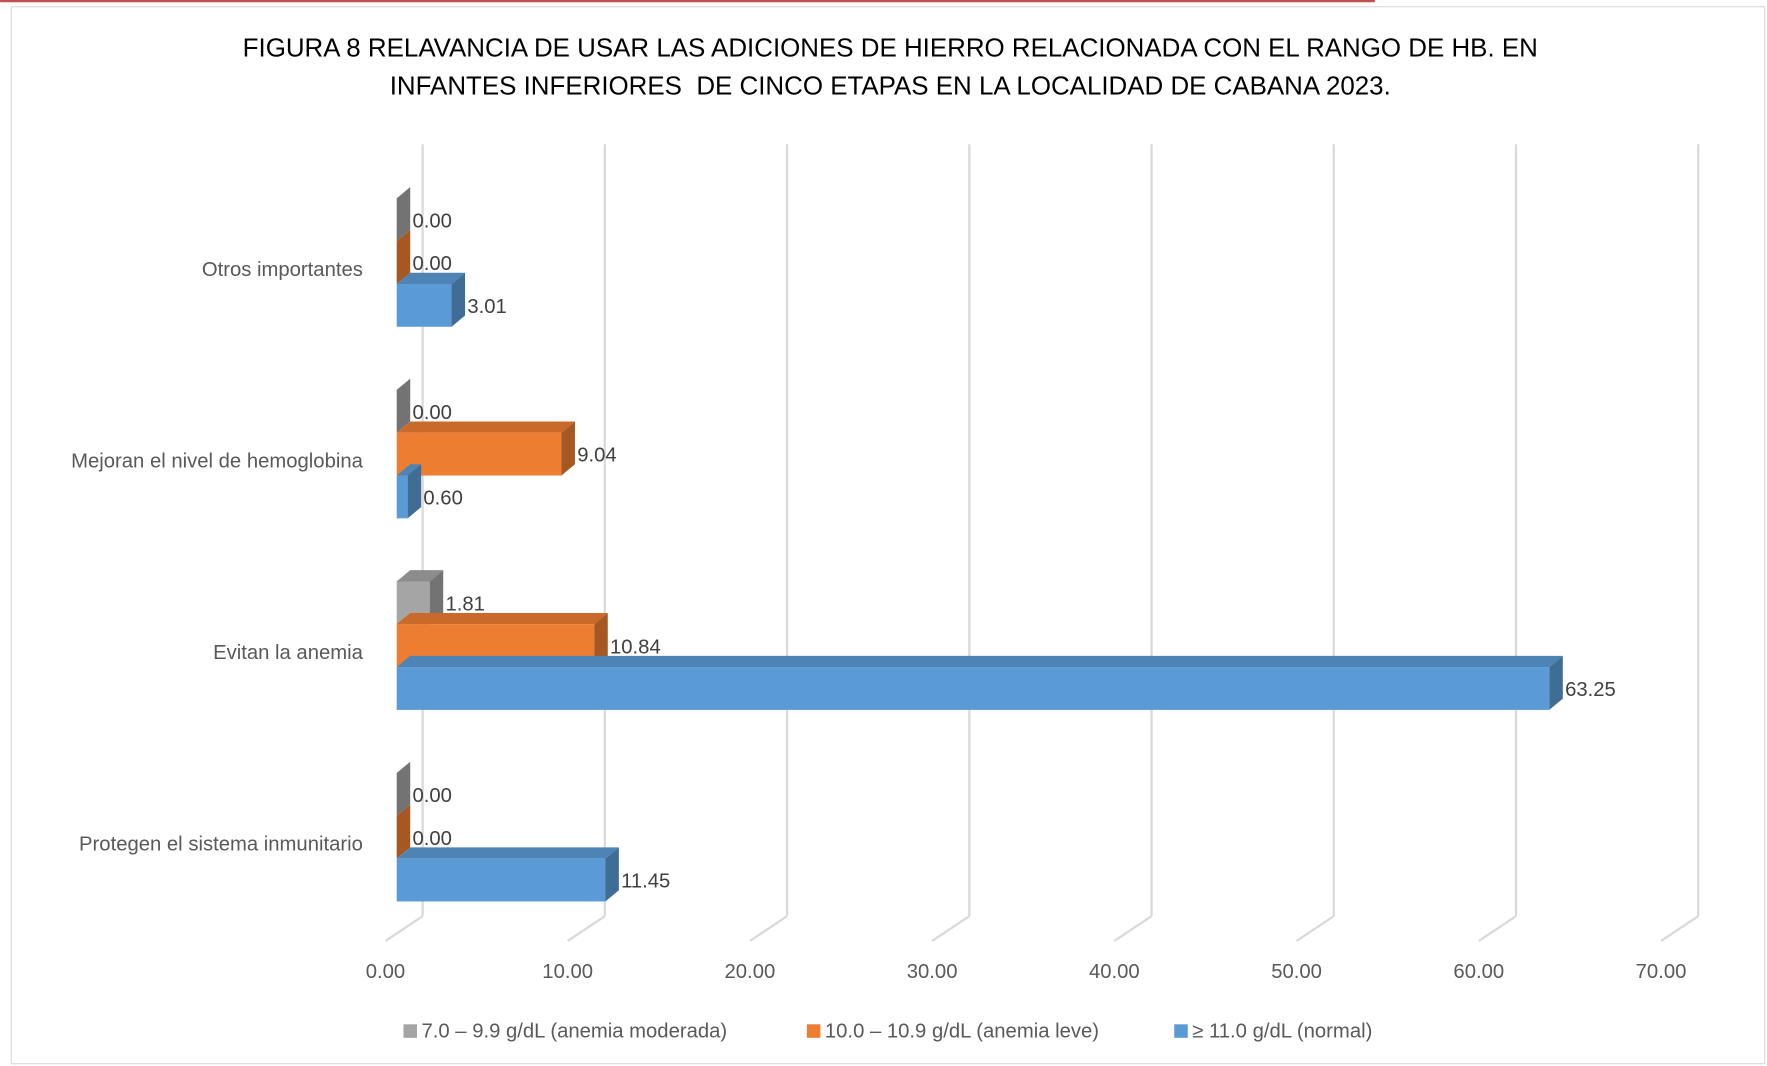 Image resolution: width=1767 pixels, height=1066 pixels. What do you see at coordinates (464, 604) in the screenshot?
I see `value-label: 1.81` at bounding box center [464, 604].